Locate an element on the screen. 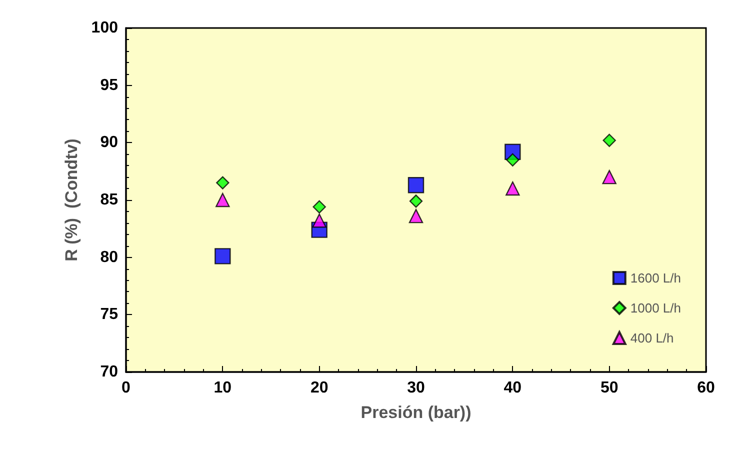 The width and height of the screenshot is (734, 468). y-tick-label: 70 is located at coordinates (109, 372).